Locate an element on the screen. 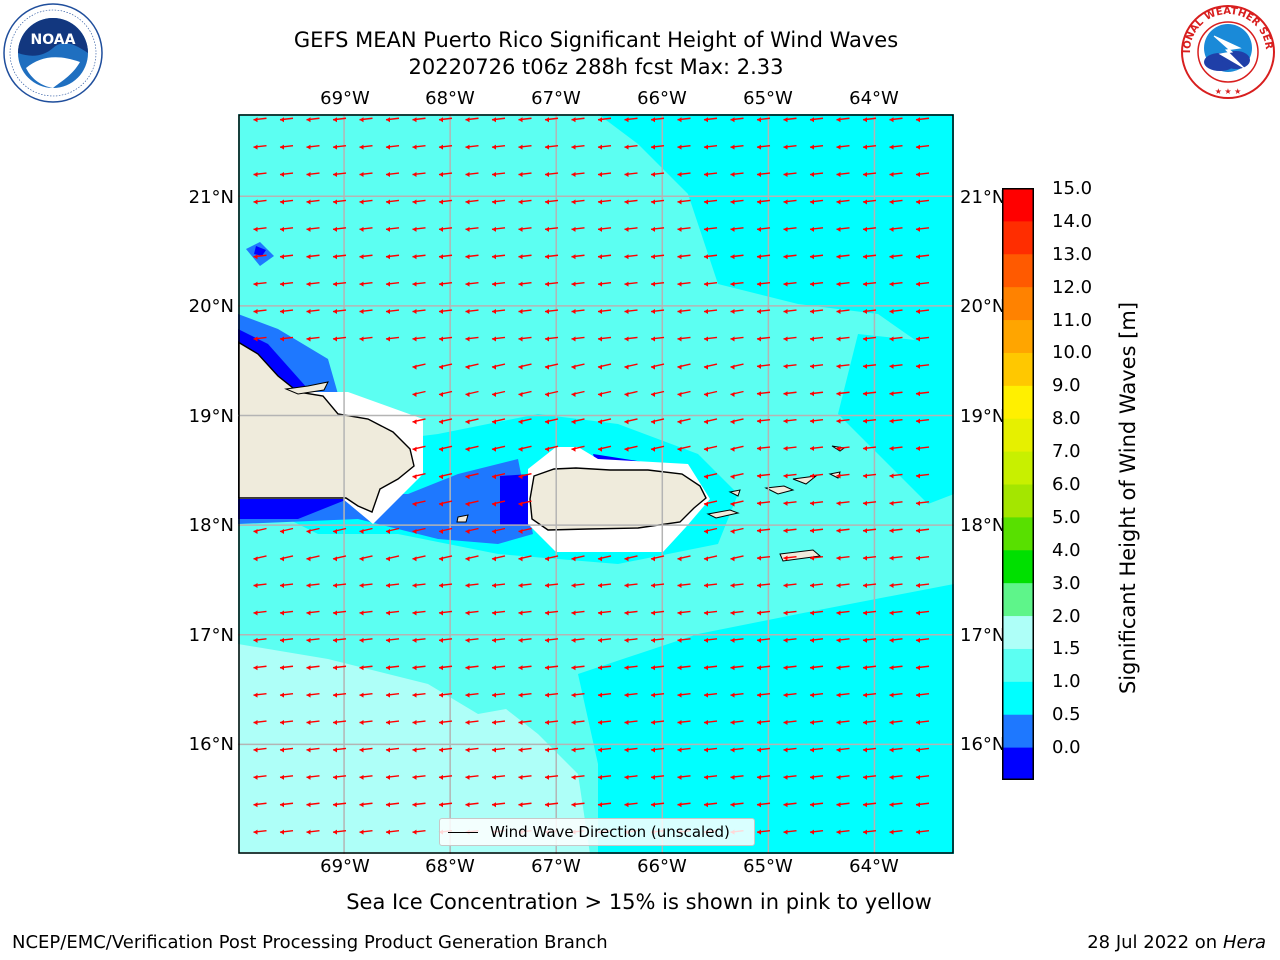  colorbar-tick-label: 0.5 is located at coordinates (1066, 715).